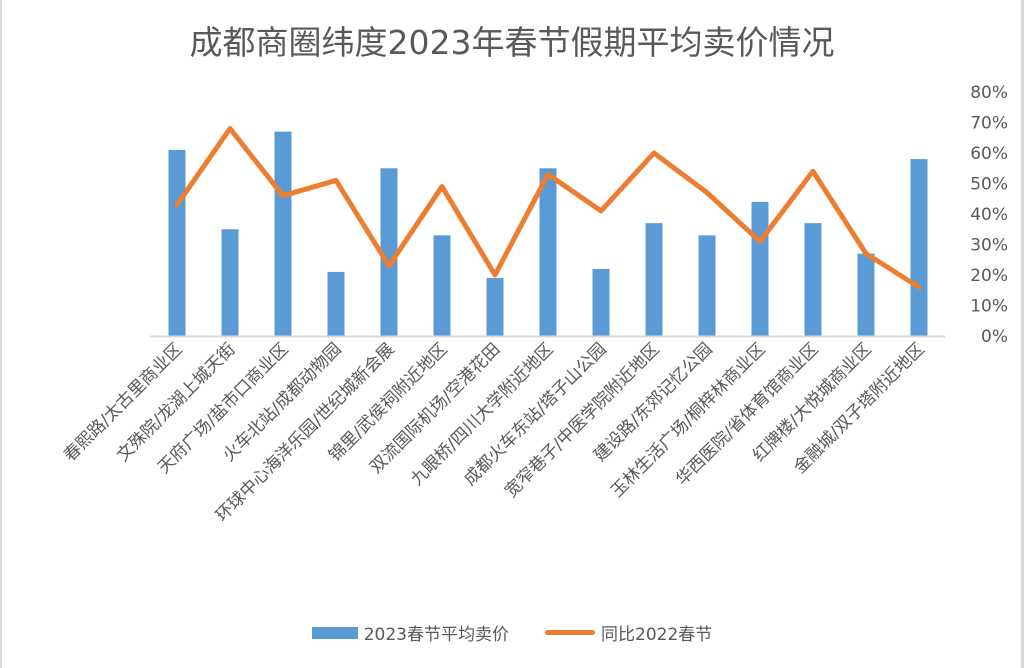  Describe the element at coordinates (512, 632) in the screenshot. I see `legend: 2023春节平均卖价 同比2022春节` at that location.